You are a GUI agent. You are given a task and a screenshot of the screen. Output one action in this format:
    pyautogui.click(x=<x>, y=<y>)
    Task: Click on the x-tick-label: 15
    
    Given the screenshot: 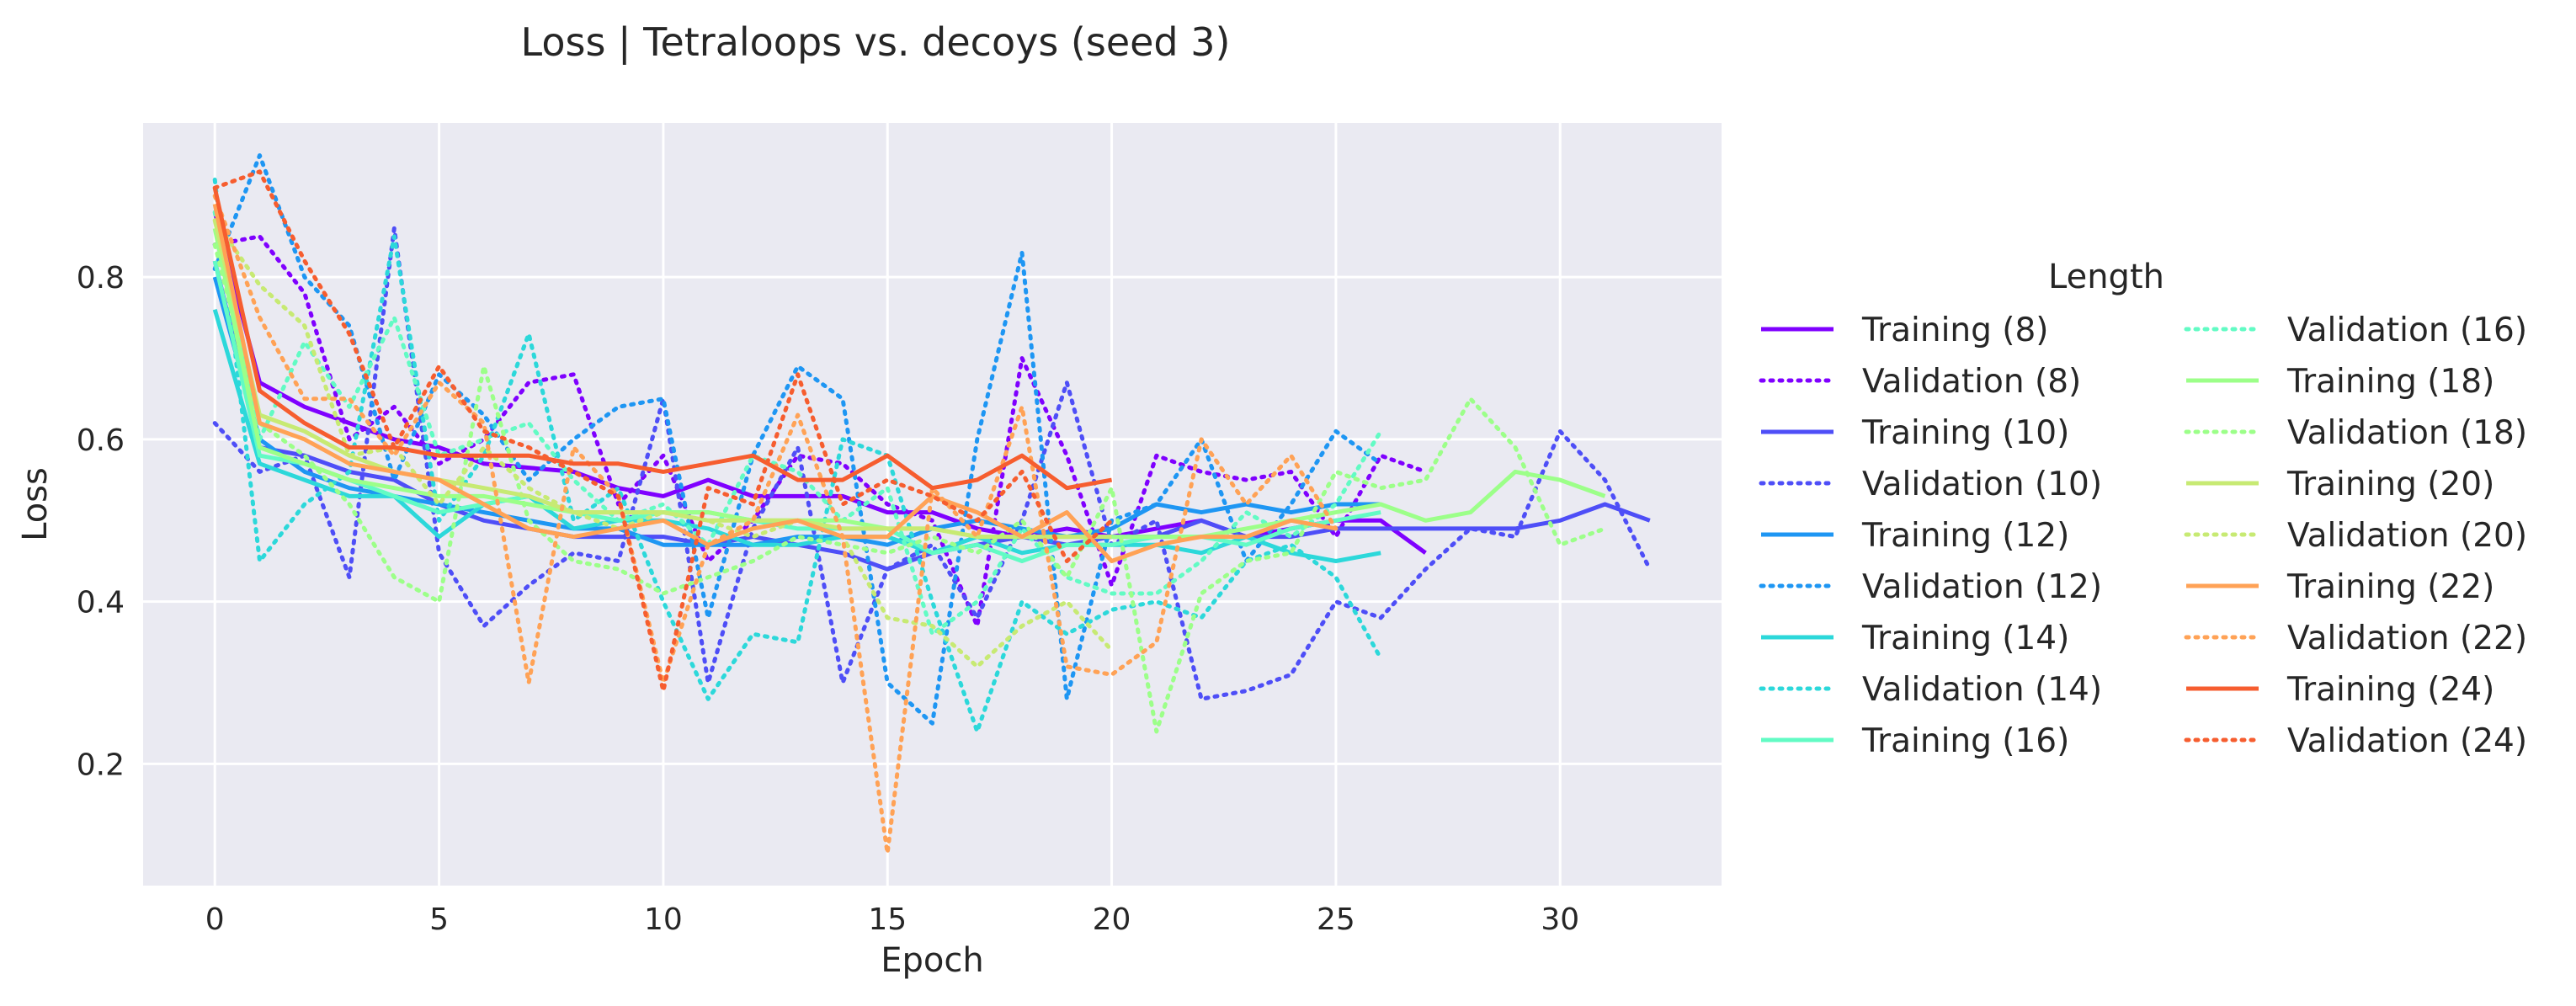 What is the action you would take?
    pyautogui.click(x=888, y=919)
    